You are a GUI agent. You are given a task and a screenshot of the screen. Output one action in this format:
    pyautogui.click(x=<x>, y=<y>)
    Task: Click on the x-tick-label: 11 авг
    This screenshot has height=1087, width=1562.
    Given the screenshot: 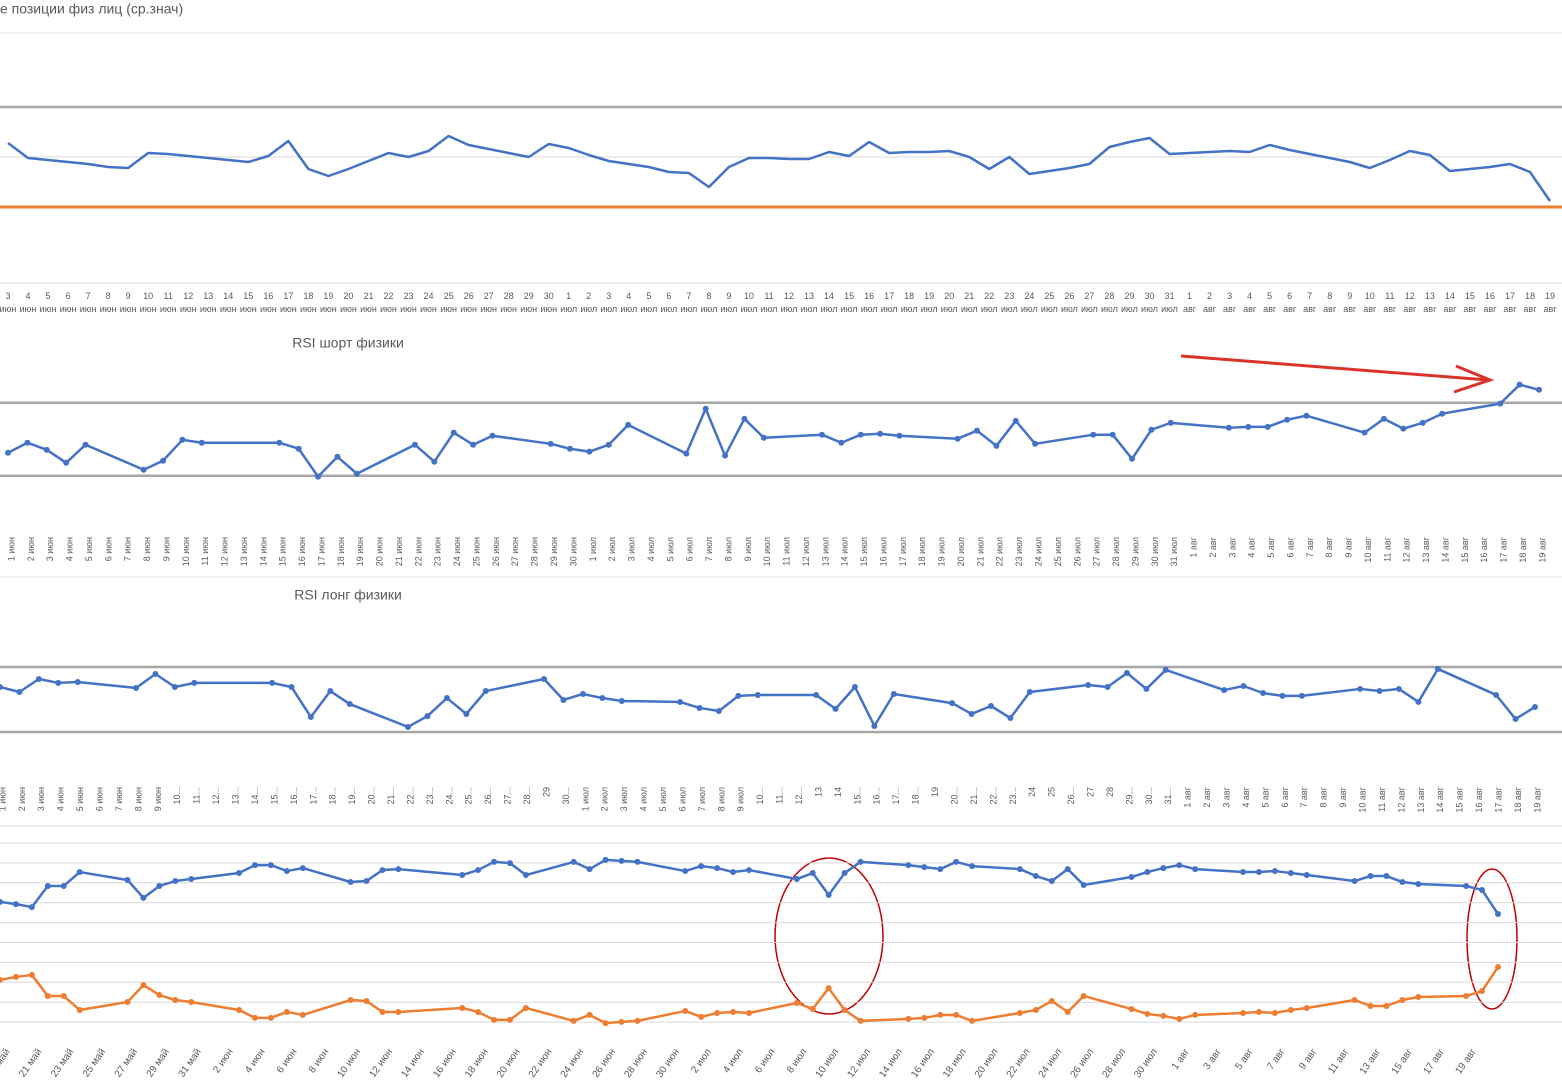 What is the action you would take?
    pyautogui.click(x=1387, y=549)
    